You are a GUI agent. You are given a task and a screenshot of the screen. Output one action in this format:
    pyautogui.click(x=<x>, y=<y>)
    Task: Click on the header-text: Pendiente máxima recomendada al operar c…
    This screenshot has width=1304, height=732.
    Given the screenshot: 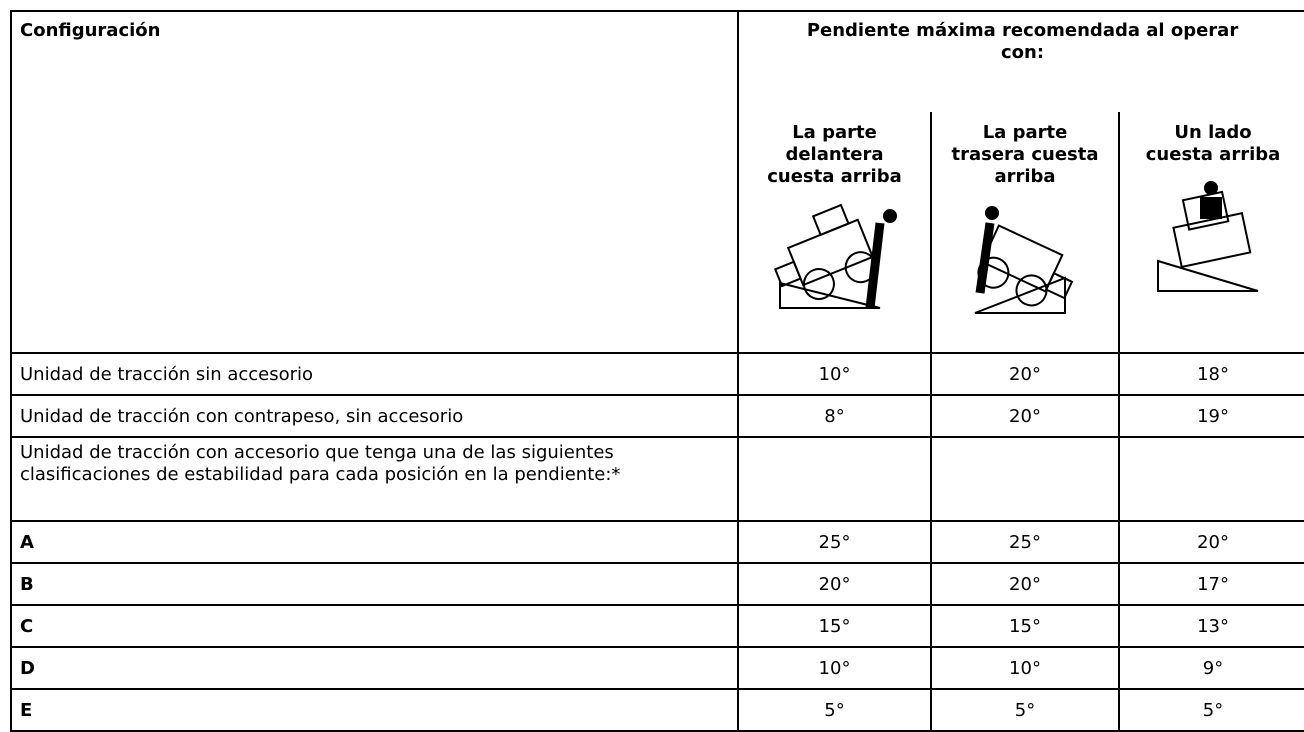 What is the action you would take?
    pyautogui.click(x=1022, y=41)
    